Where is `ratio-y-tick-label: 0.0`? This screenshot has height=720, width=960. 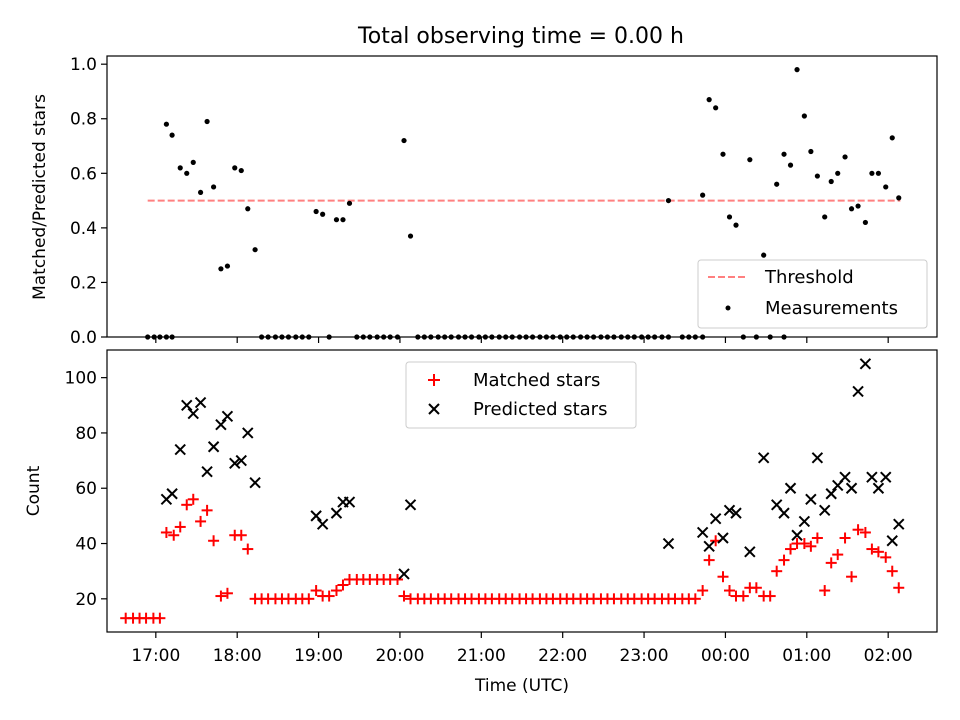
ratio-y-tick-label: 0.0 is located at coordinates (83, 338).